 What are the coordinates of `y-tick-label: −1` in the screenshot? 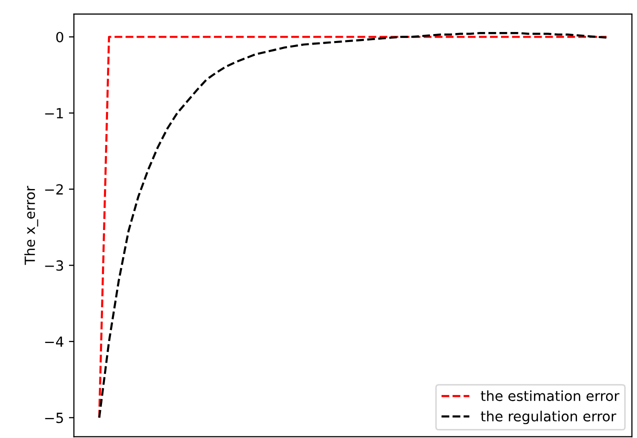 It's located at (54, 113).